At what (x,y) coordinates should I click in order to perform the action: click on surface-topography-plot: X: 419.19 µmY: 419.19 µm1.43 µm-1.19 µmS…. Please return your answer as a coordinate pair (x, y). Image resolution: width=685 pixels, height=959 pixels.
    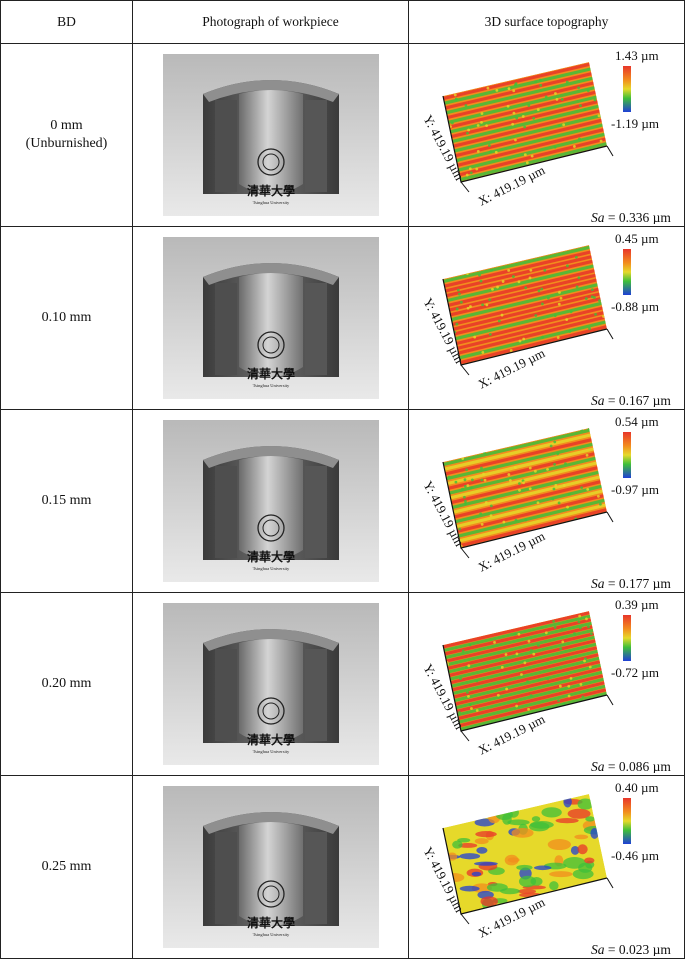
    Looking at the image, I should click on (545, 136).